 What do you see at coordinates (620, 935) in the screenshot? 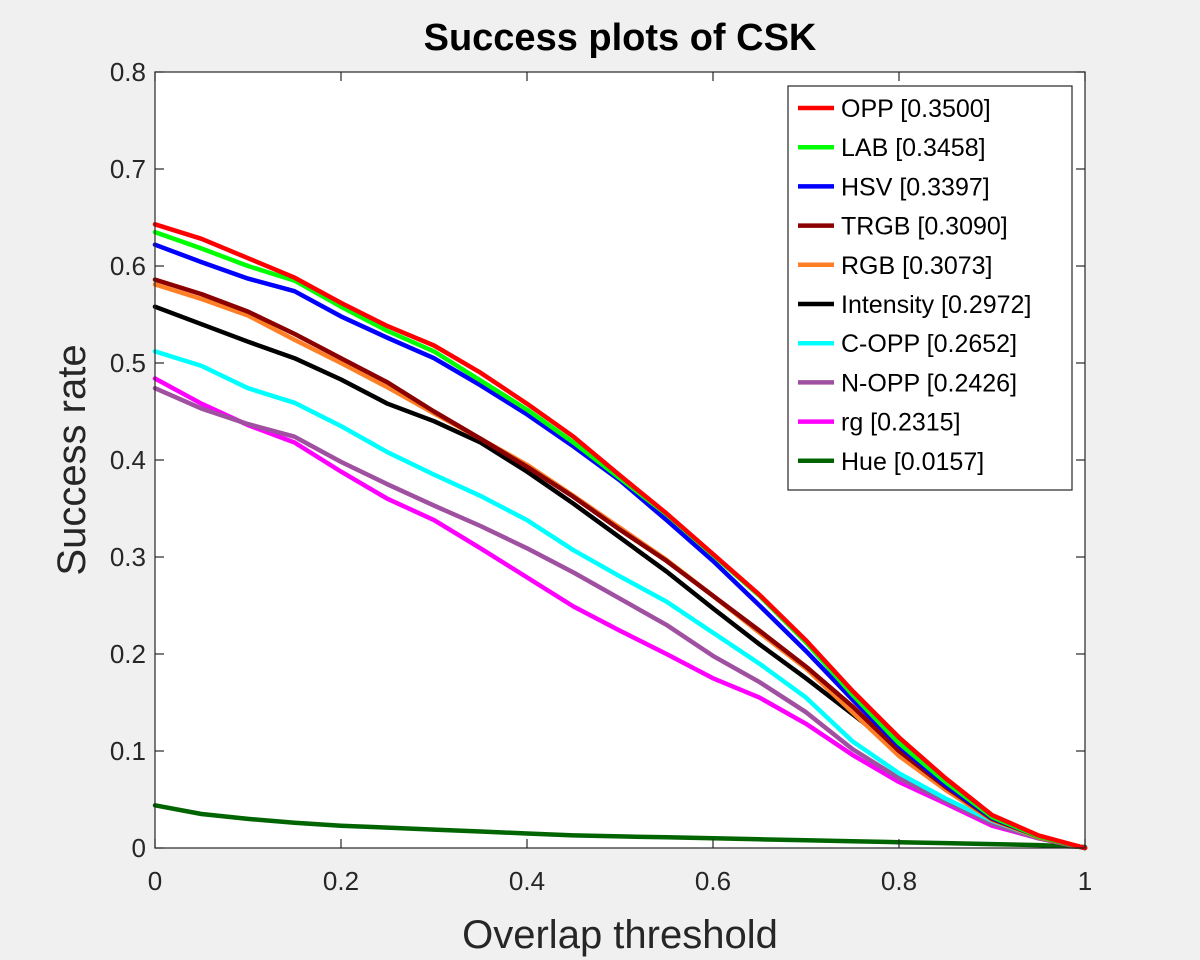
I see `x-axis-title: Overlap threshold` at bounding box center [620, 935].